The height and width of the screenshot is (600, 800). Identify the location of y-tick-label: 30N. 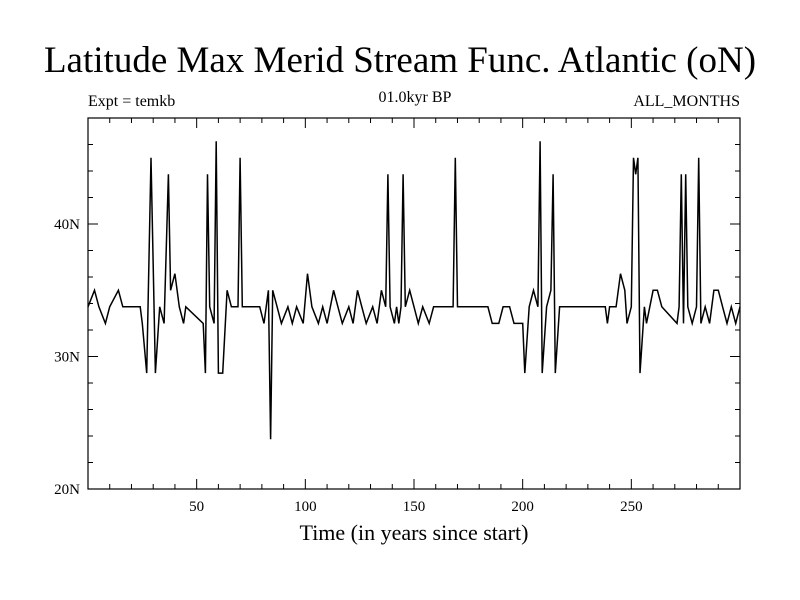
(67, 358).